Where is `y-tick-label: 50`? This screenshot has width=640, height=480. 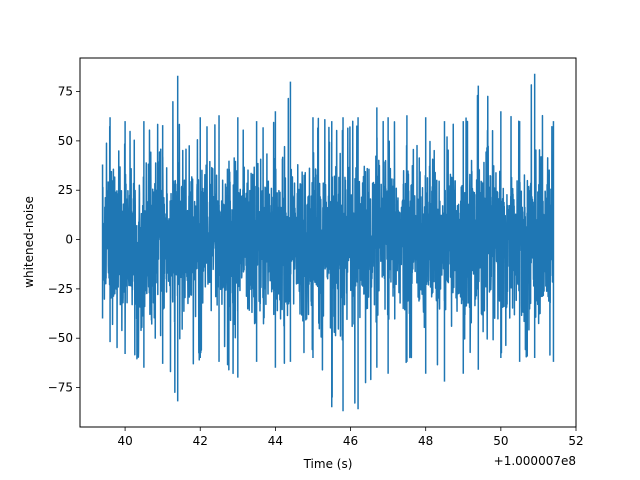
y-tick-label: 50 is located at coordinates (65, 141).